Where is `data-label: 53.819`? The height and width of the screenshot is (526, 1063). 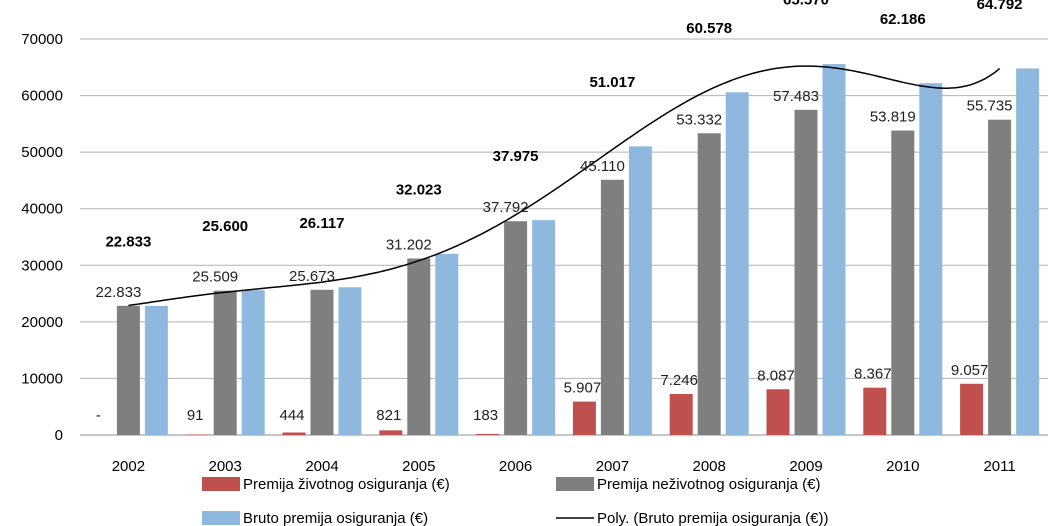 data-label: 53.819 is located at coordinates (893, 117).